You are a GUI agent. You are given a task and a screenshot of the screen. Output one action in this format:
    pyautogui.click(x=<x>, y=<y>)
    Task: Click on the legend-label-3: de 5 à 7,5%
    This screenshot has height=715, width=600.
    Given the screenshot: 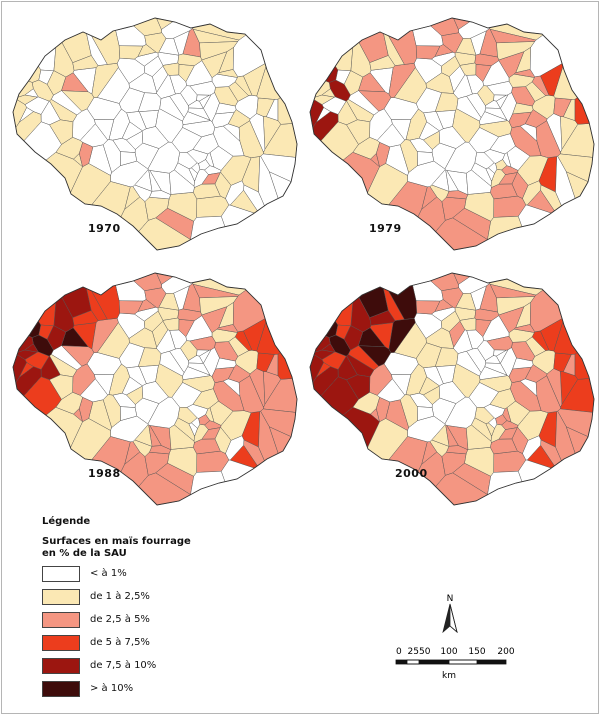 What is the action you would take?
    pyautogui.click(x=120, y=642)
    